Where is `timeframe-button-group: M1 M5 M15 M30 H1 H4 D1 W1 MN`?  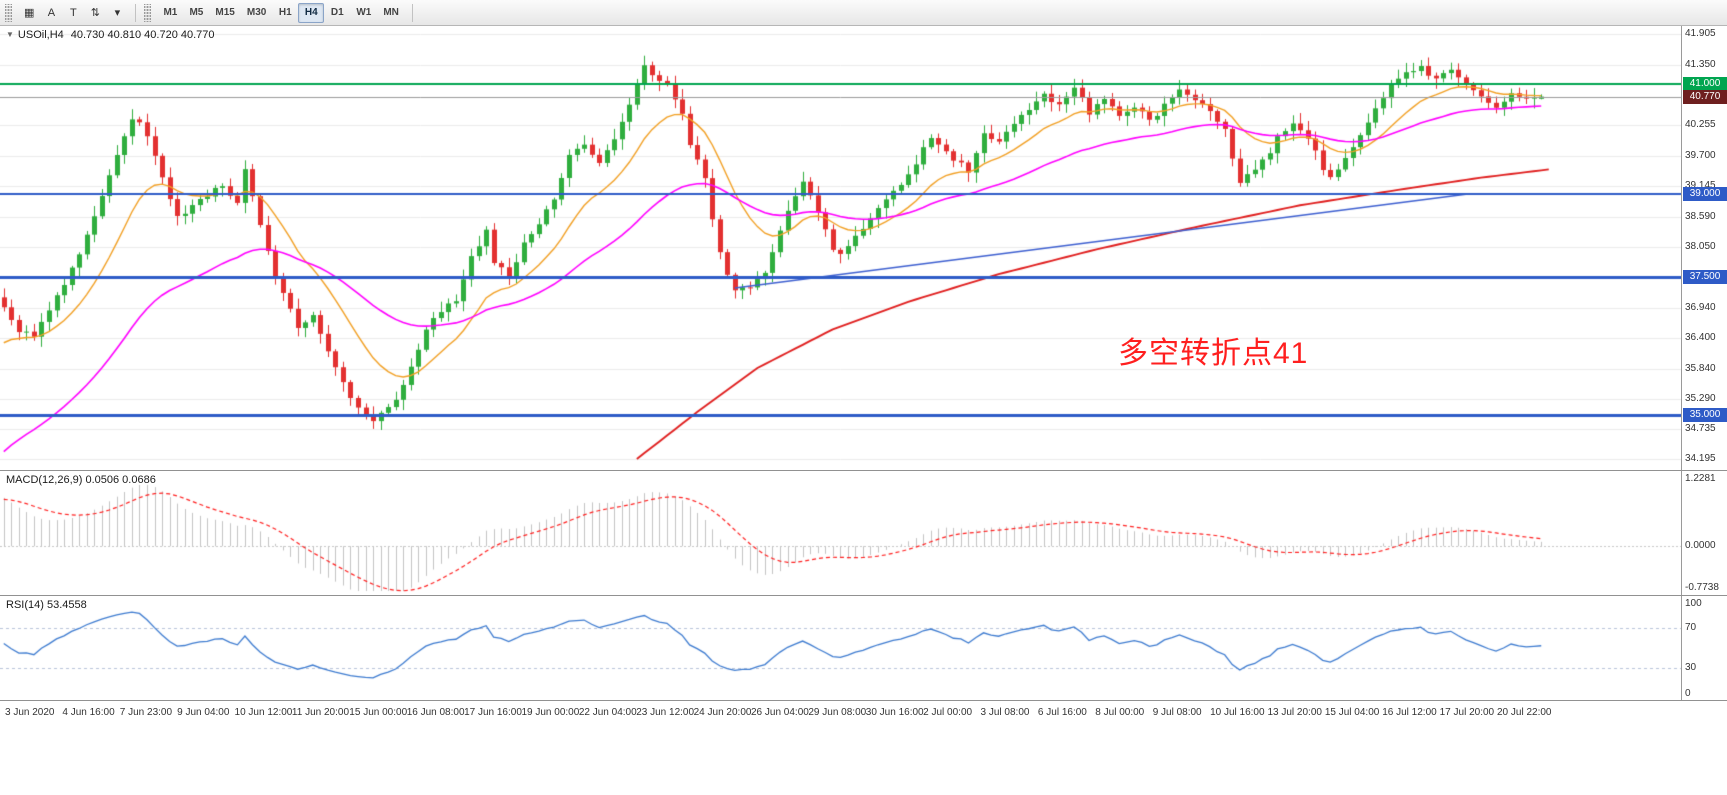 timeframe-button-group: M1 M5 M15 M30 H1 H4 D1 W1 MN is located at coordinates (280, 12).